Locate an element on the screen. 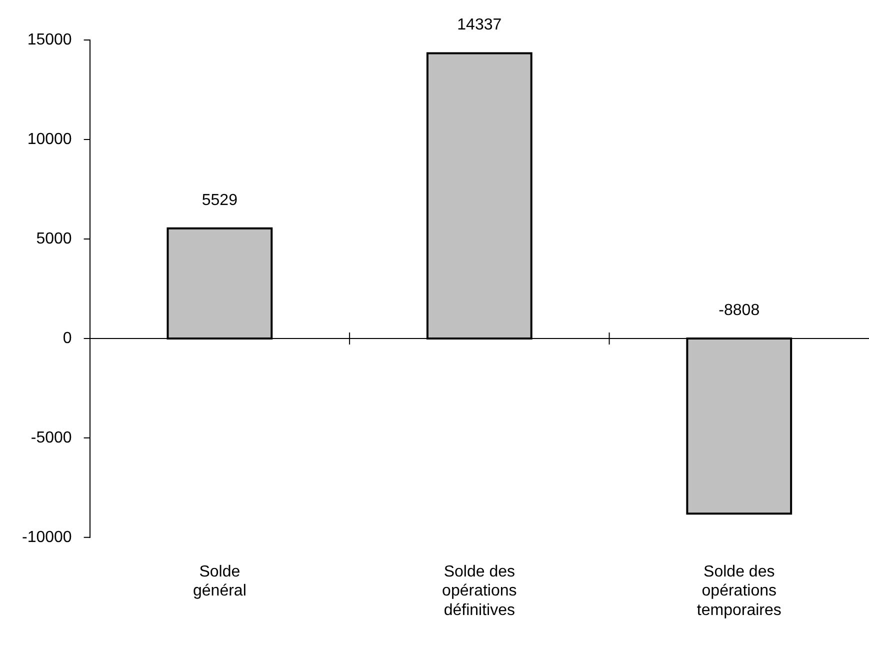 Image resolution: width=869 pixels, height=650 pixels. data-label: 14337 is located at coordinates (479, 25).